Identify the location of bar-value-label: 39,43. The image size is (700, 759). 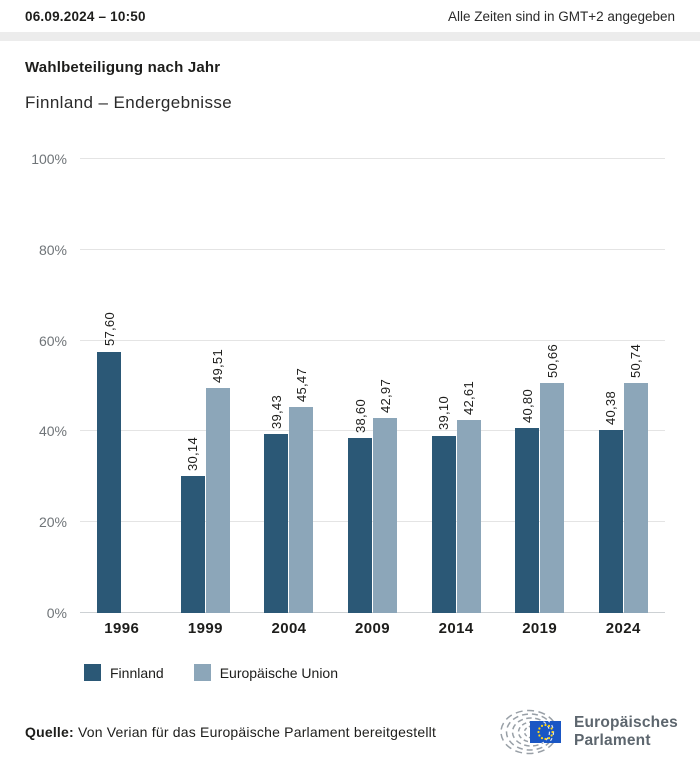
(276, 411).